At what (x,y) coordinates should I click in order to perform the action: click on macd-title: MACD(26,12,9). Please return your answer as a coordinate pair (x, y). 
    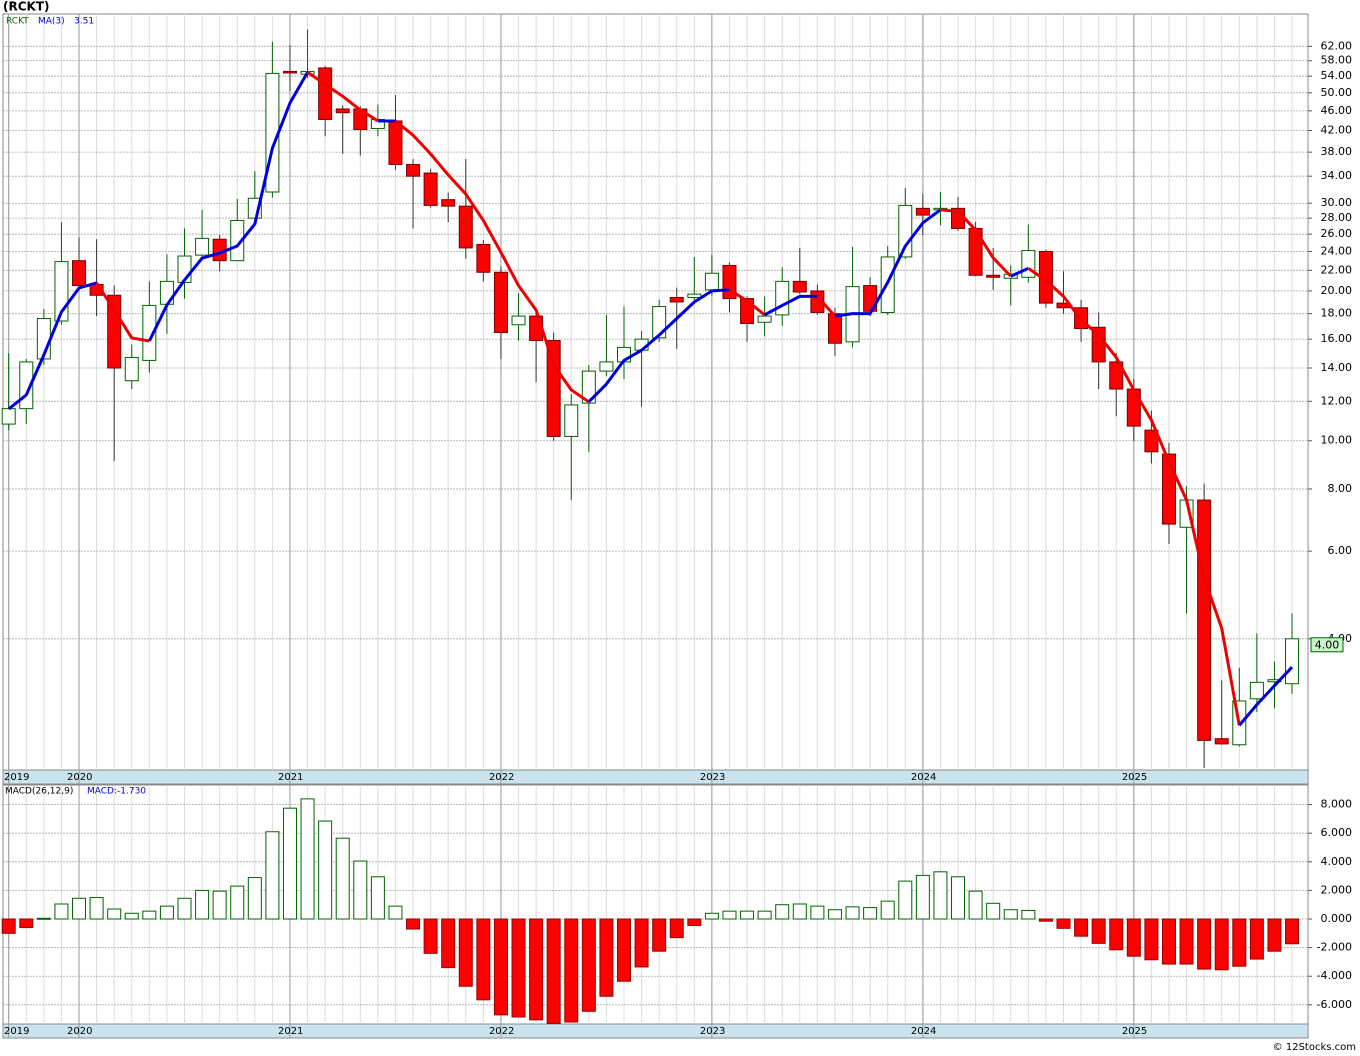
    Looking at the image, I should click on (39, 792).